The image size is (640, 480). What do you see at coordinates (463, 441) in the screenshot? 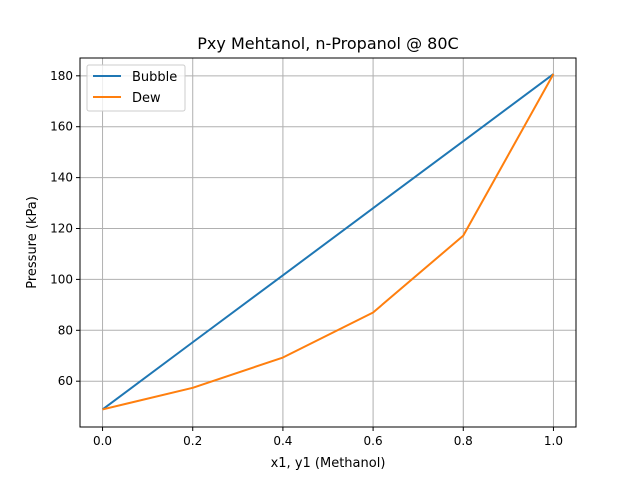
I see `x-tick-label: 0.8` at bounding box center [463, 441].